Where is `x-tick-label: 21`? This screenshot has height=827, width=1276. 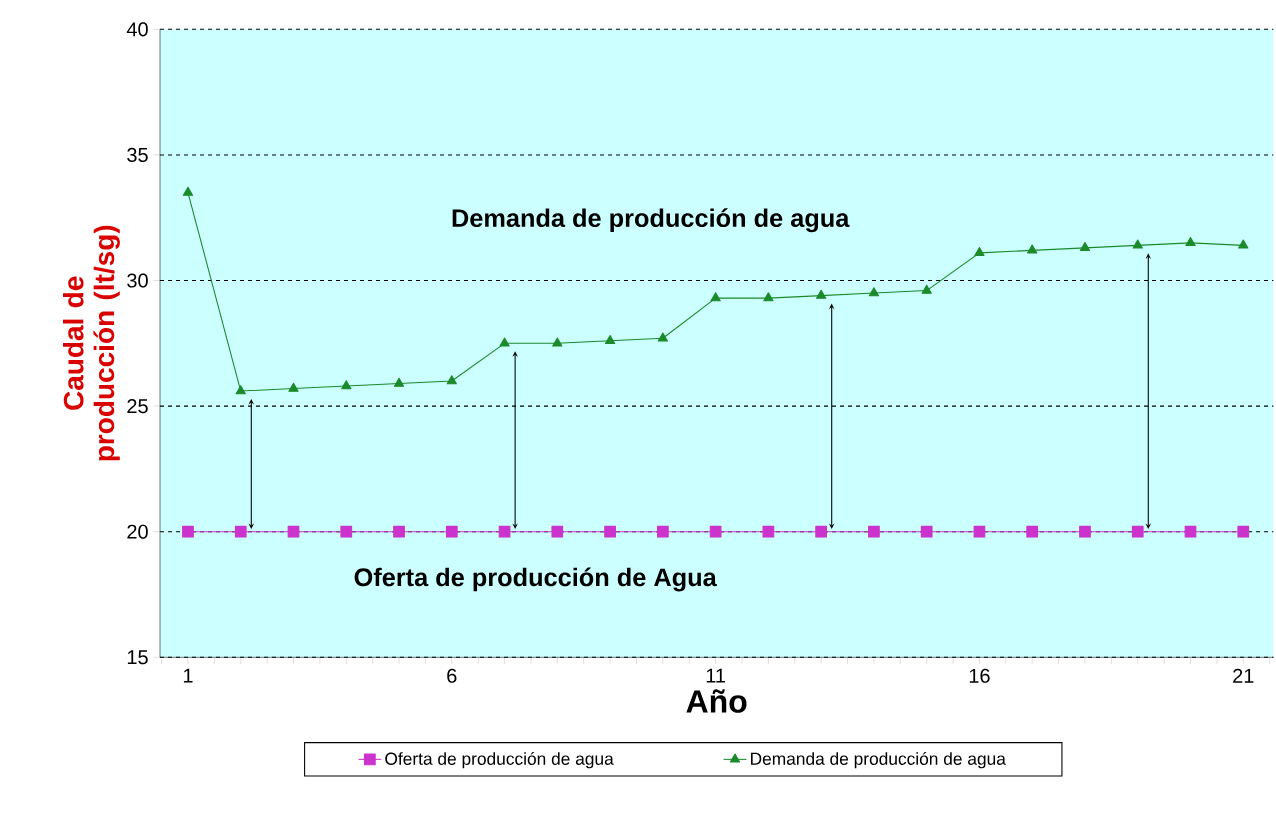
x-tick-label: 21 is located at coordinates (1243, 675).